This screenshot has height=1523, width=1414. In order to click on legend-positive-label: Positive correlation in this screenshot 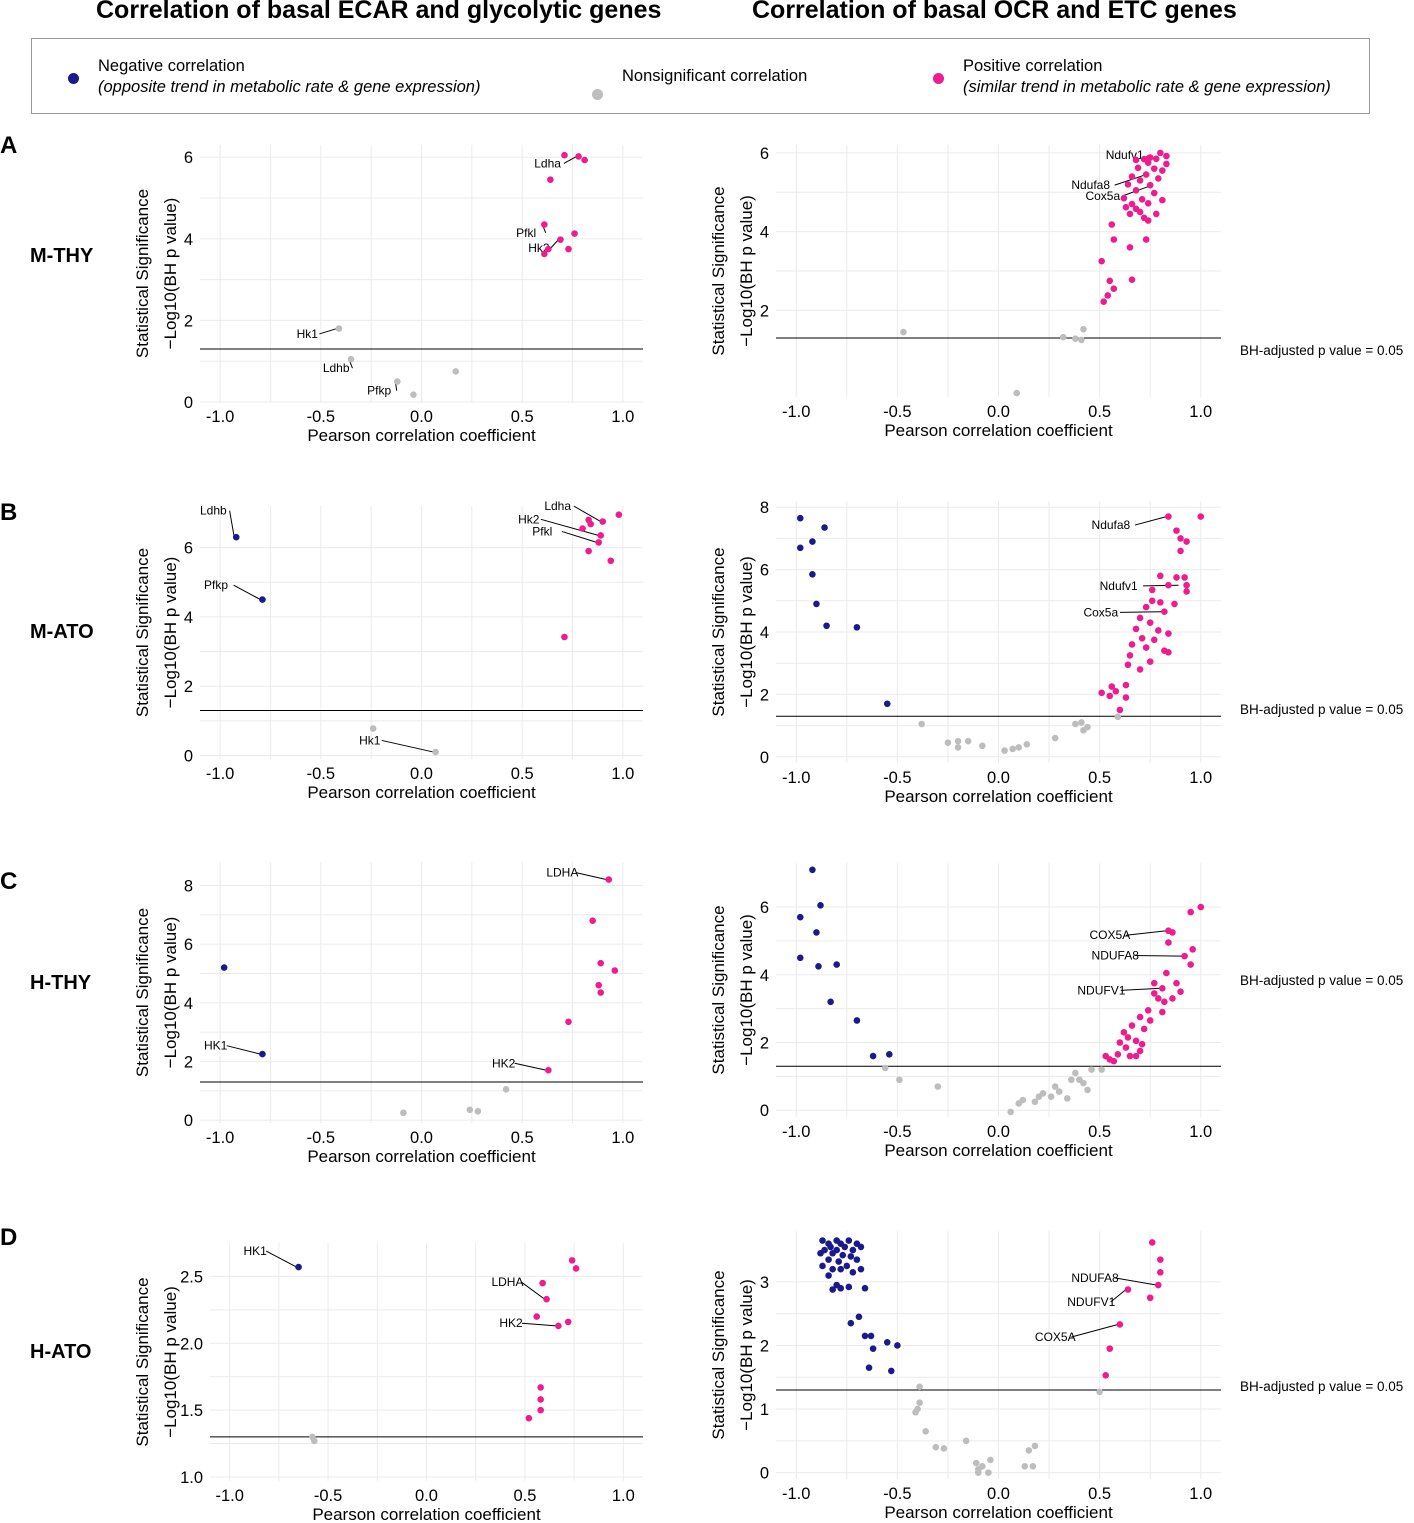, I will do `click(1033, 66)`.